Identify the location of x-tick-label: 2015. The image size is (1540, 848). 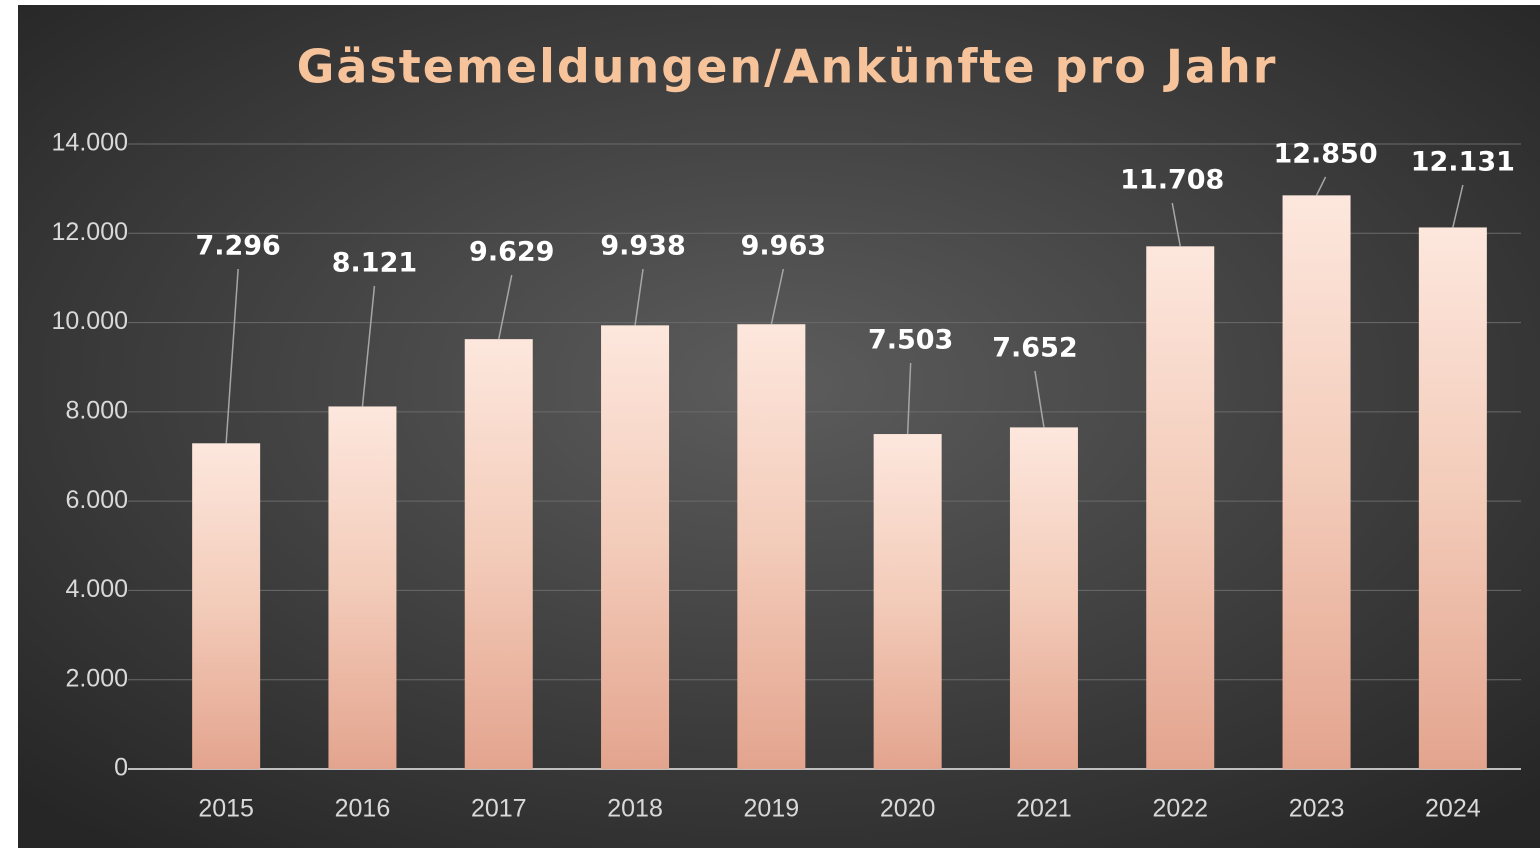
(226, 809).